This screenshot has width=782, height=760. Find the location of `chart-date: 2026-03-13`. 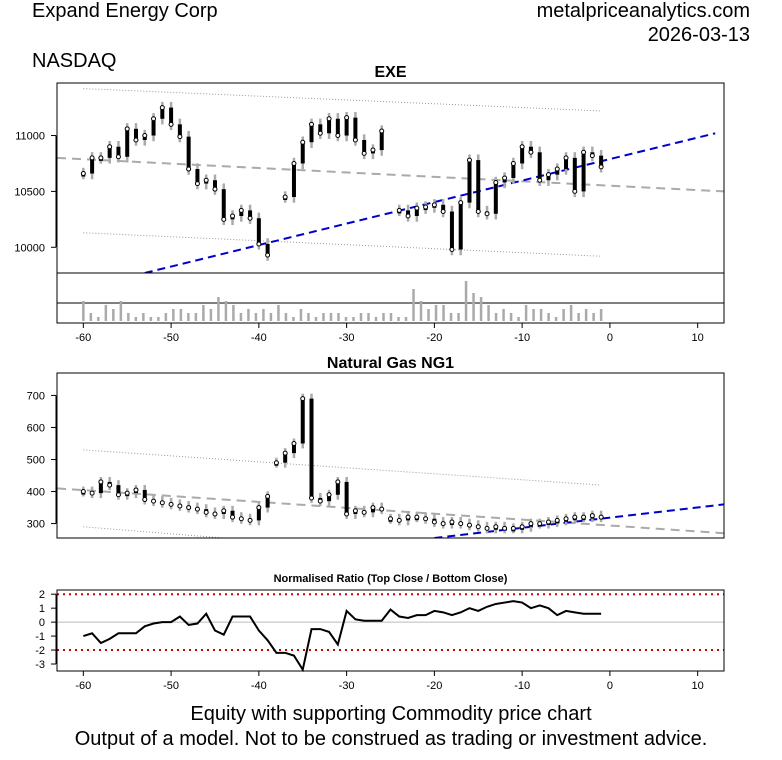

chart-date: 2026-03-13 is located at coordinates (698, 35).